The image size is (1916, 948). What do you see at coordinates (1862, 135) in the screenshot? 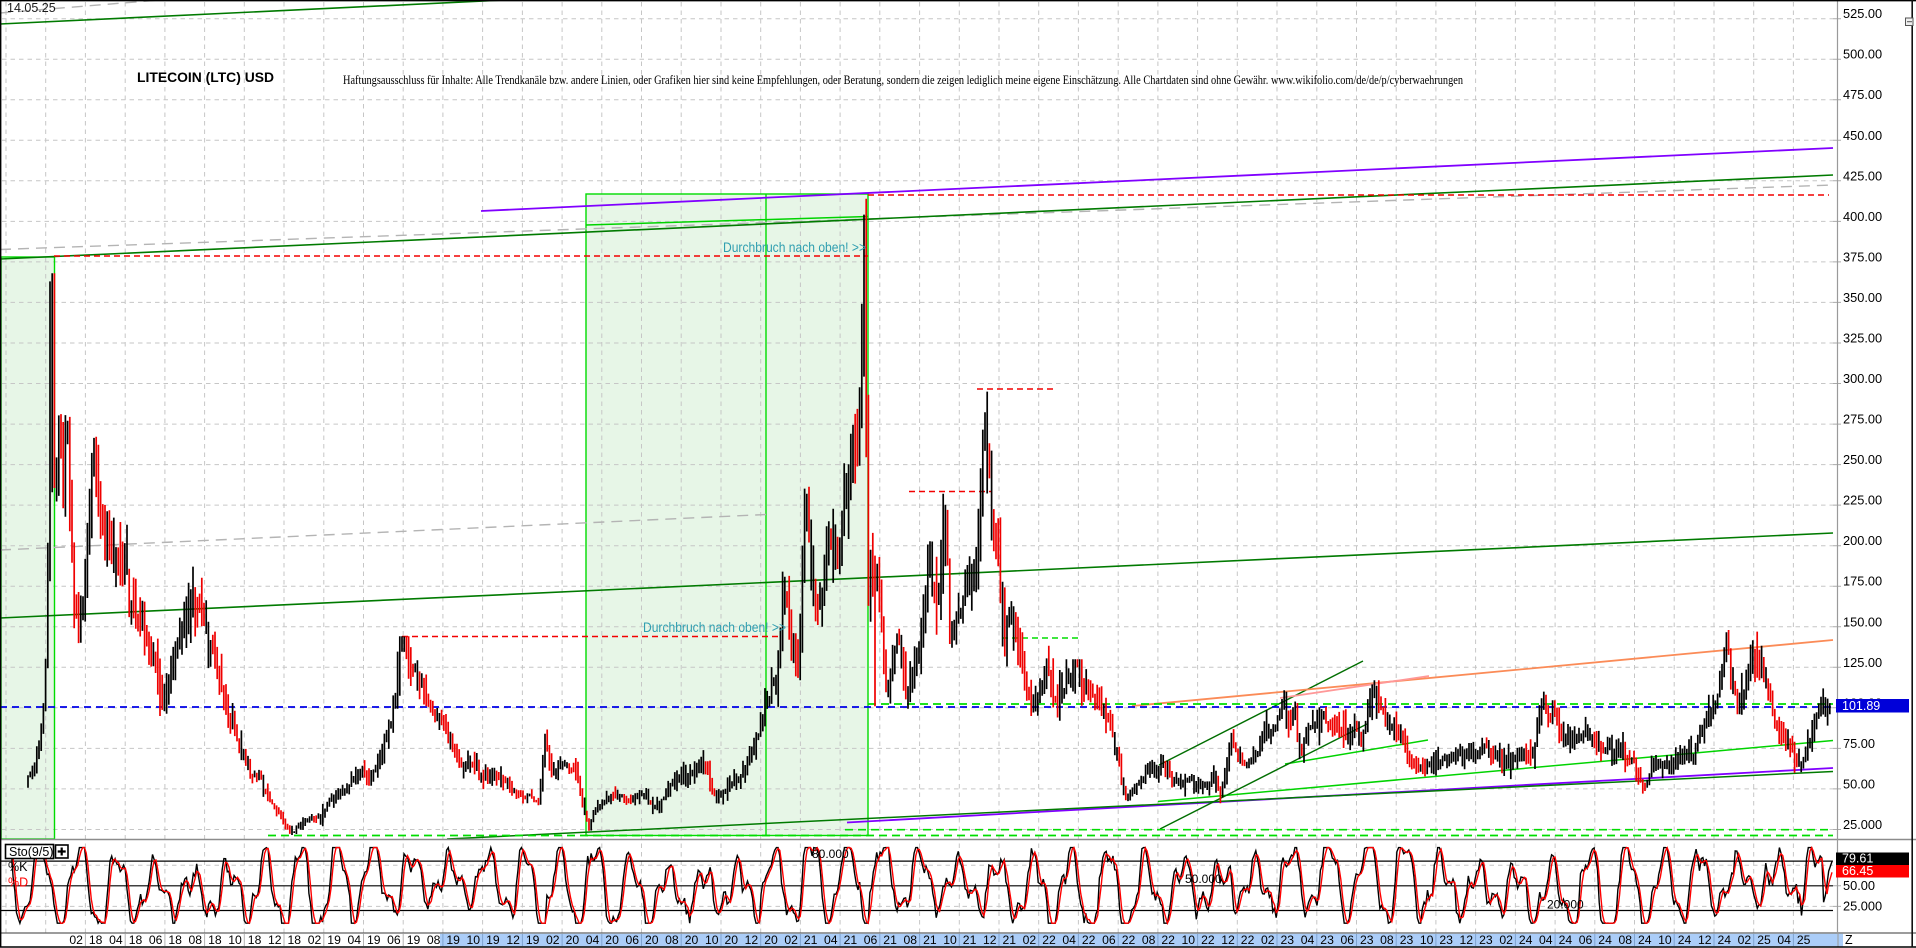
I see `svg-text: 450.00` at bounding box center [1862, 135].